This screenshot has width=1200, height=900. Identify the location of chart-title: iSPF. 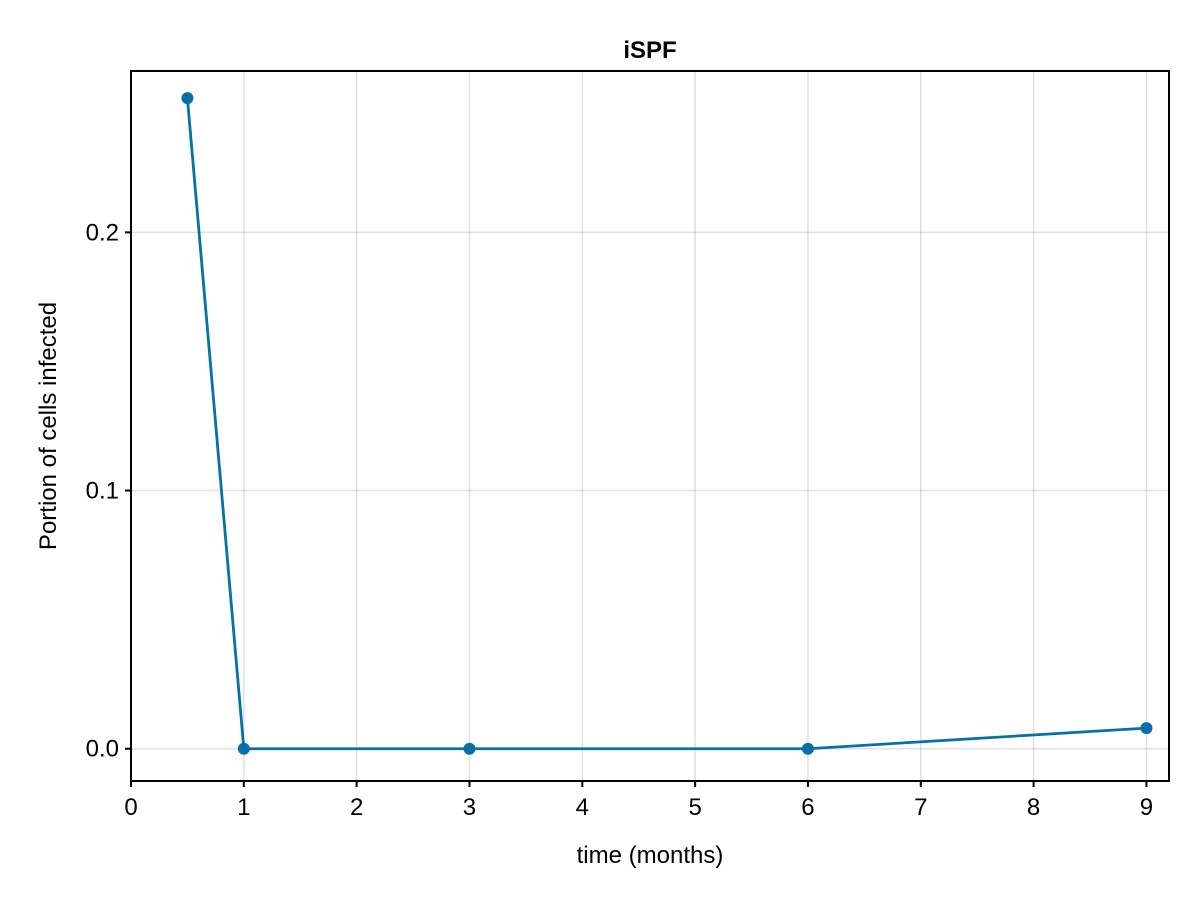
(649, 50).